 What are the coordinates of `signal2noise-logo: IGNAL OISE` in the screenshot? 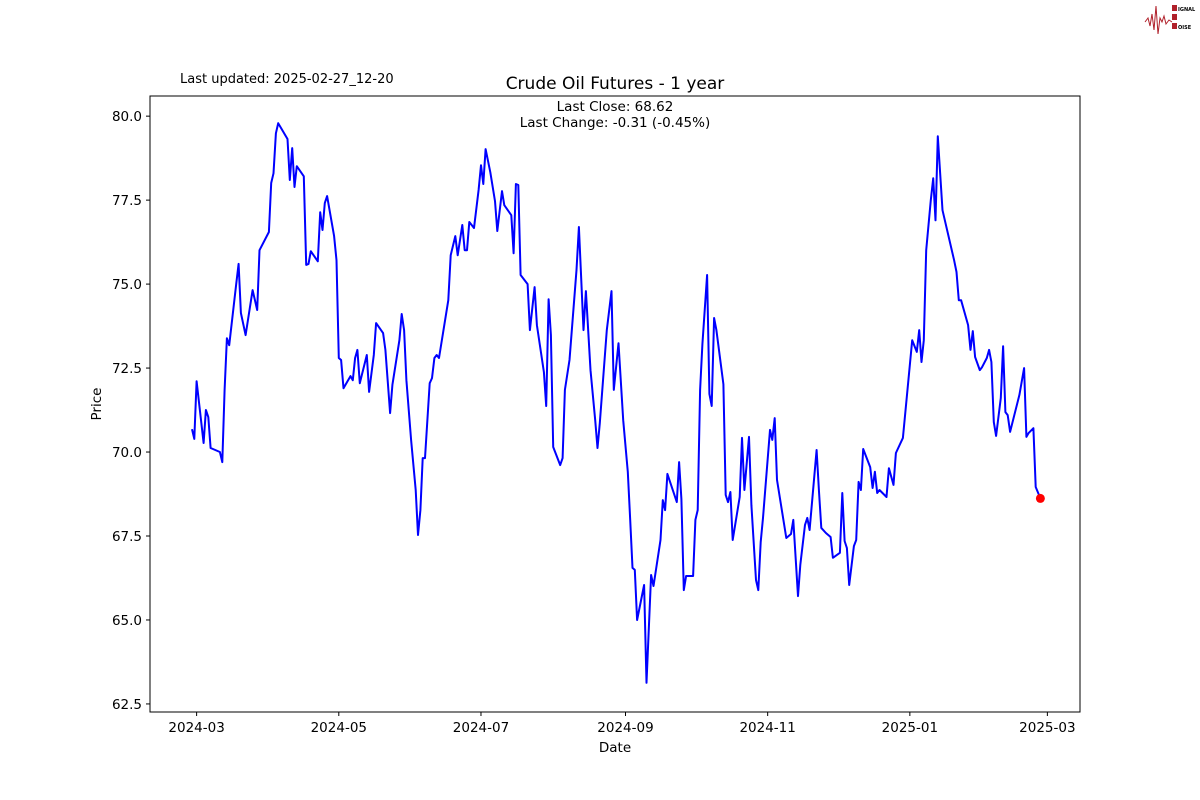 It's located at (1170, 20).